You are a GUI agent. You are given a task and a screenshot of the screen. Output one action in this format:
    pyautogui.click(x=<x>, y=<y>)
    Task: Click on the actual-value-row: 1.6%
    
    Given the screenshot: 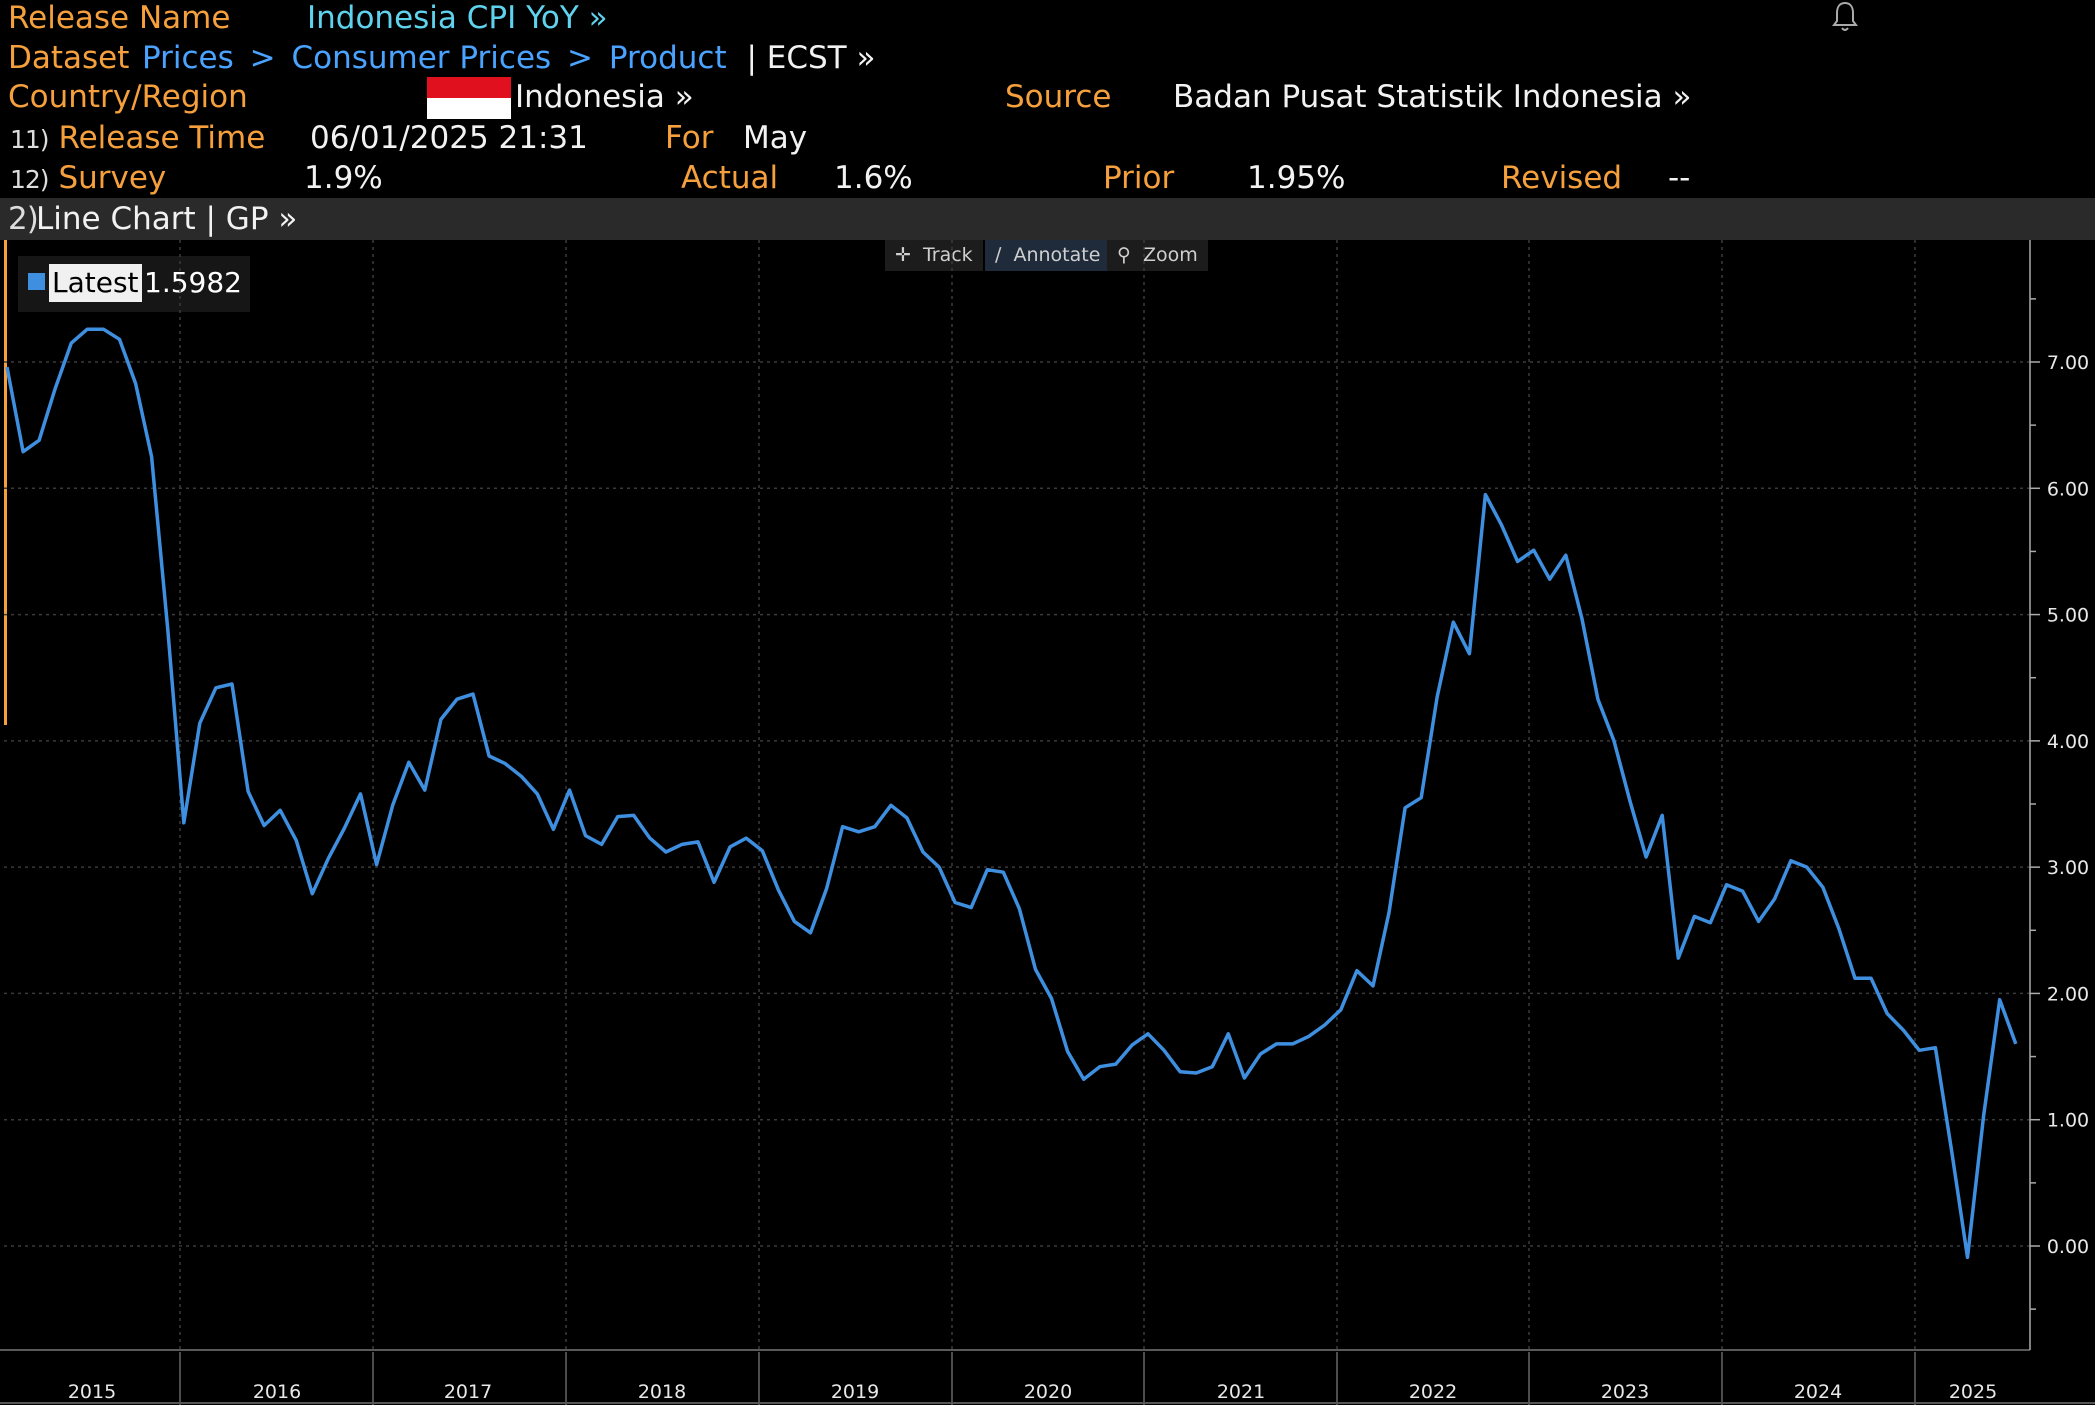 What is the action you would take?
    pyautogui.click(x=873, y=178)
    